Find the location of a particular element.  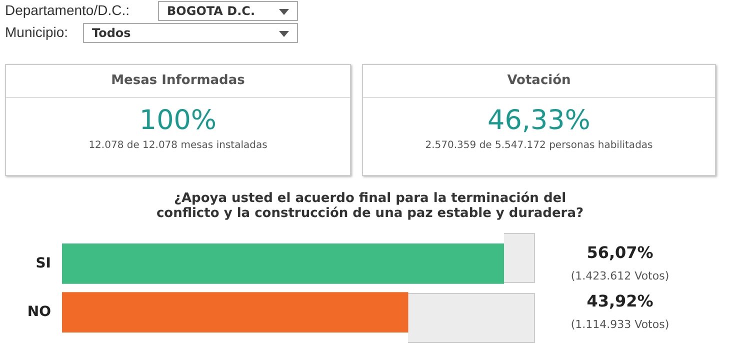

dropdown-field: BOGOTA D.C. is located at coordinates (228, 11).